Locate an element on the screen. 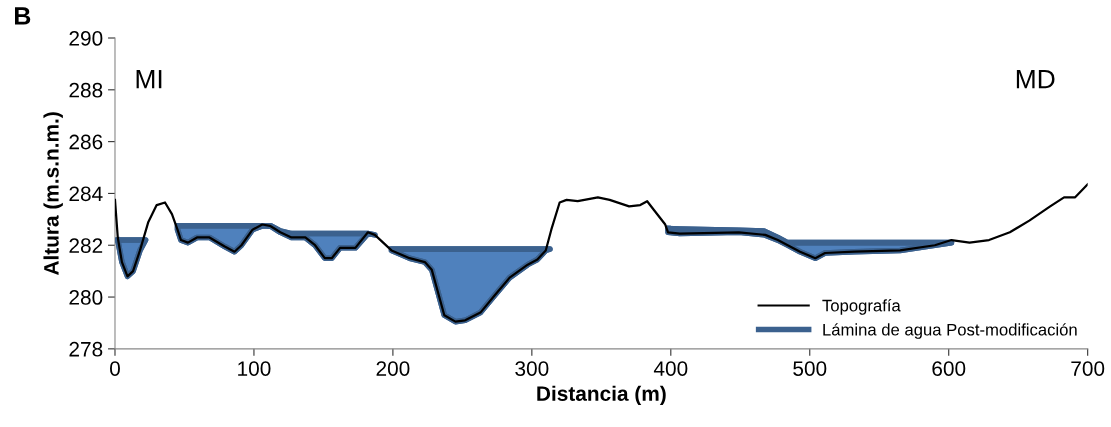  y-tick-label: 282 is located at coordinates (86, 245).